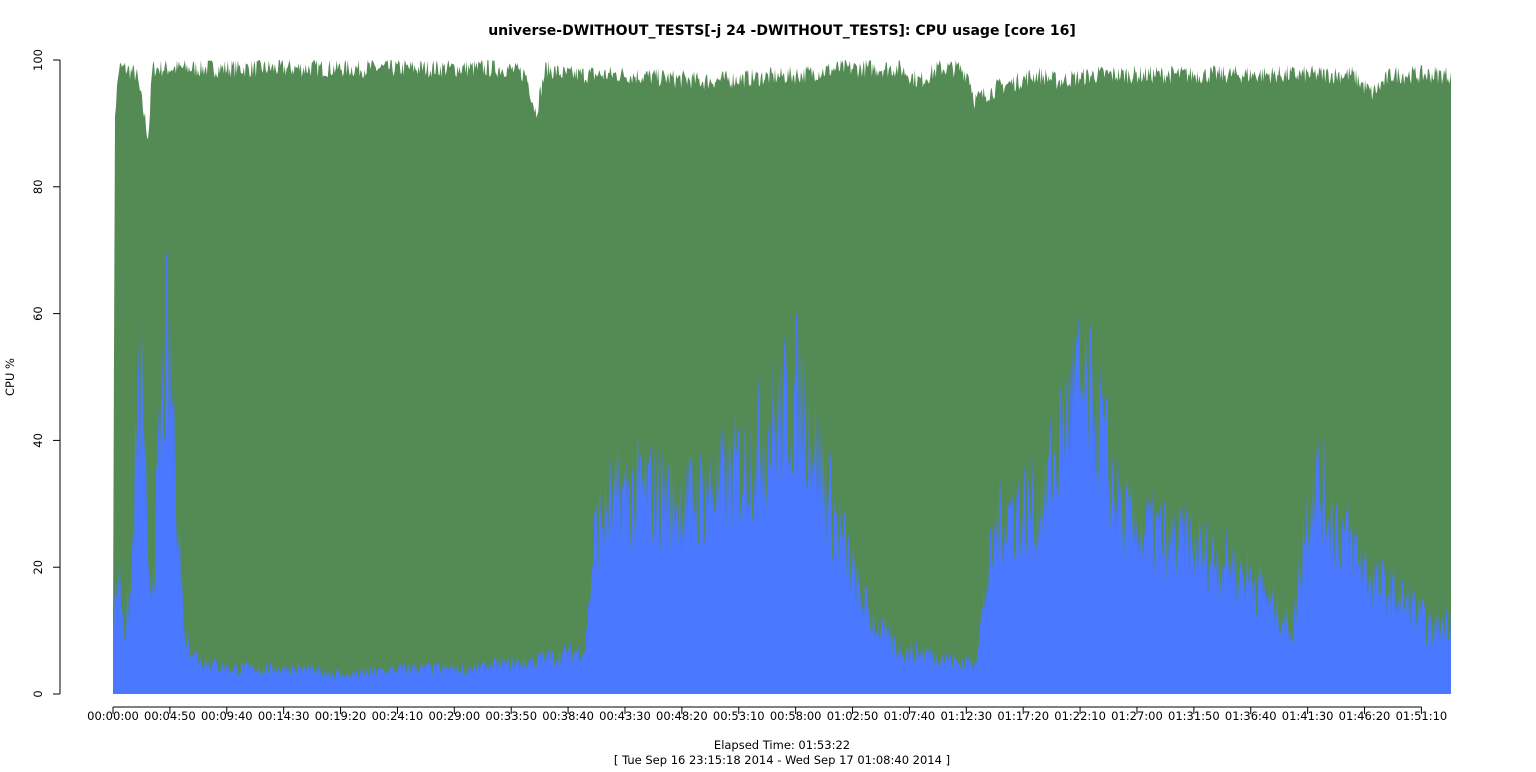 This screenshot has width=1536, height=772. I want to click on x-tick-label: 00:58:00, so click(796, 716).